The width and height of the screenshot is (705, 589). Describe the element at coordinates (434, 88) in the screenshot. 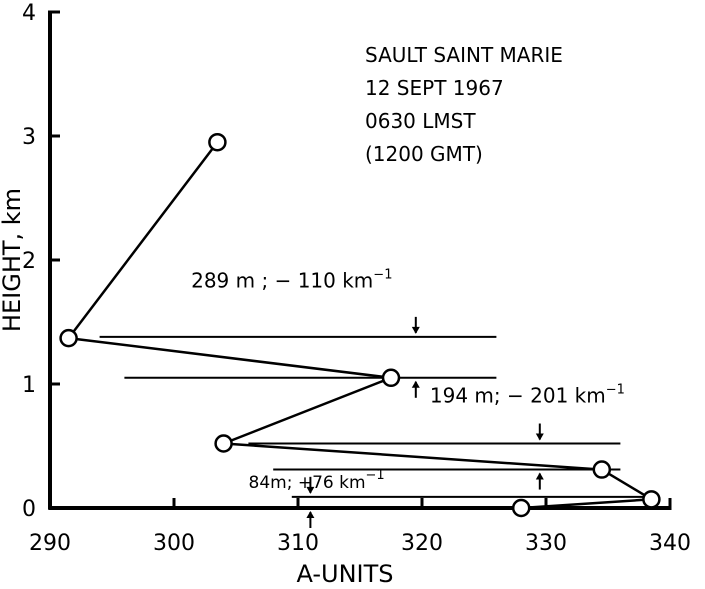

I see `title-line: 12 SEPT 1967` at that location.